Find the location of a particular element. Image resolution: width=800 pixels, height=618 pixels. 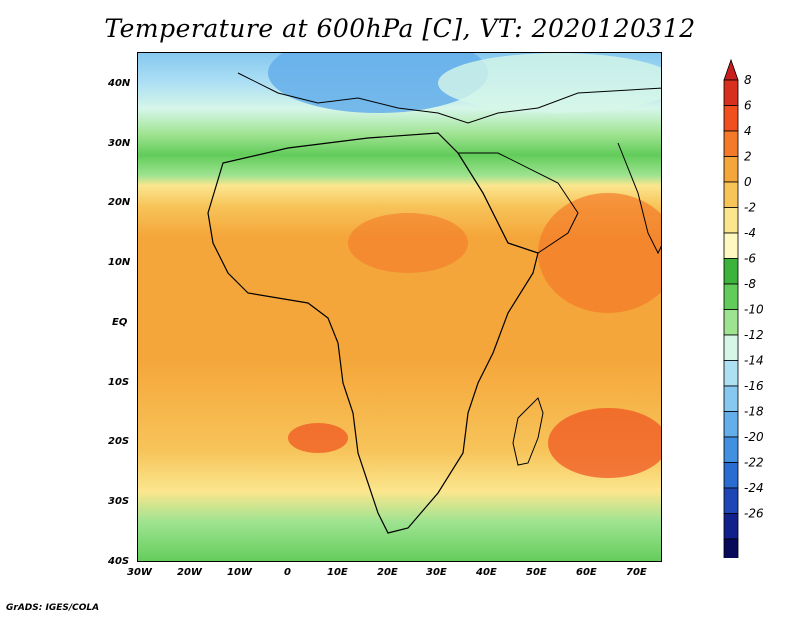

x-tick-label: 0 is located at coordinates (287, 572).